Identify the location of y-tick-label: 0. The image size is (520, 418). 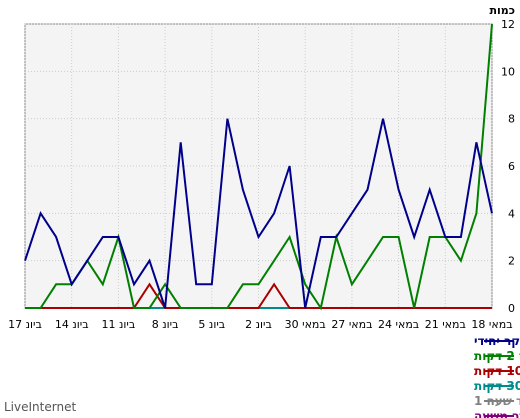
(511, 308).